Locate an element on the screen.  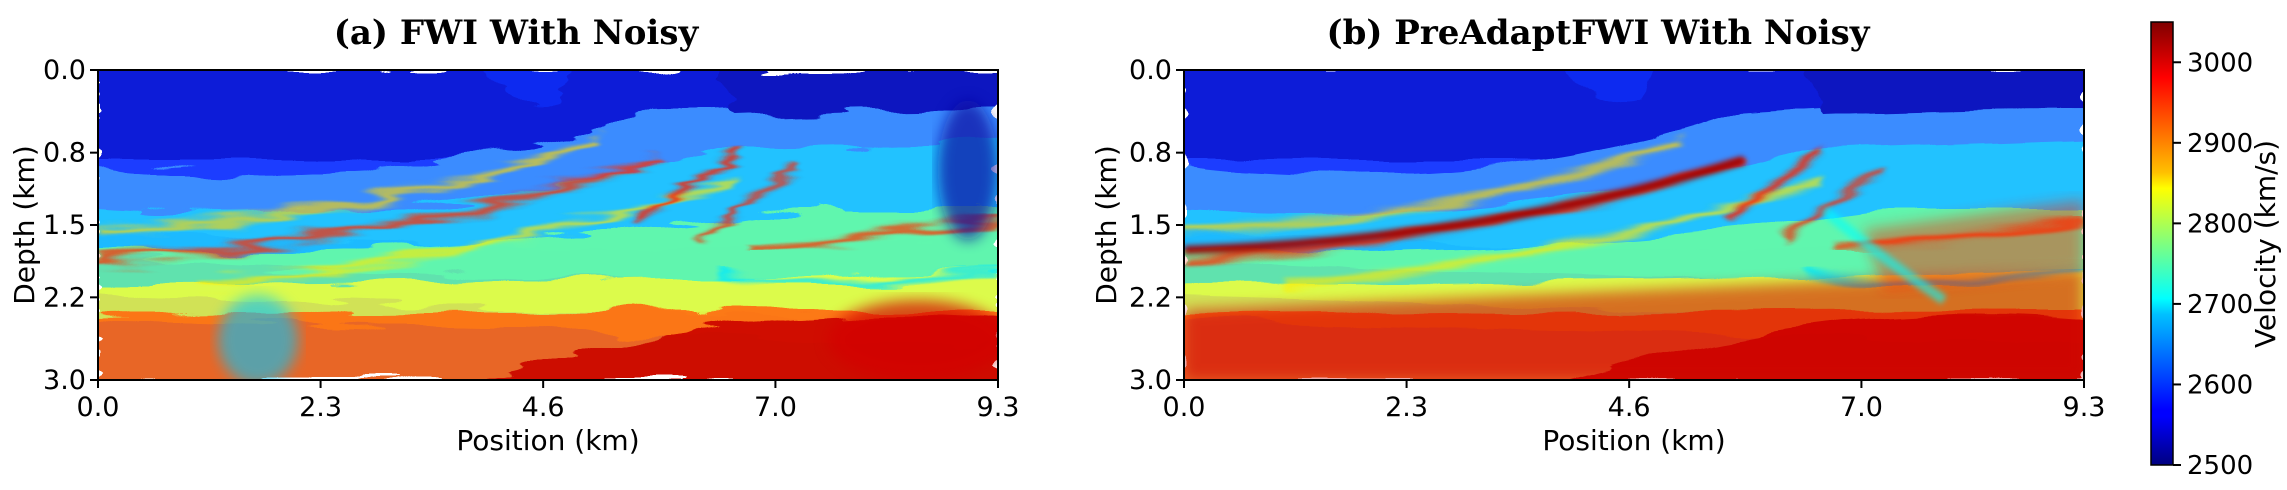
panel-a-yticks: 0.0 0.8 1.5 2.2 3.0 is located at coordinates (70, 225).